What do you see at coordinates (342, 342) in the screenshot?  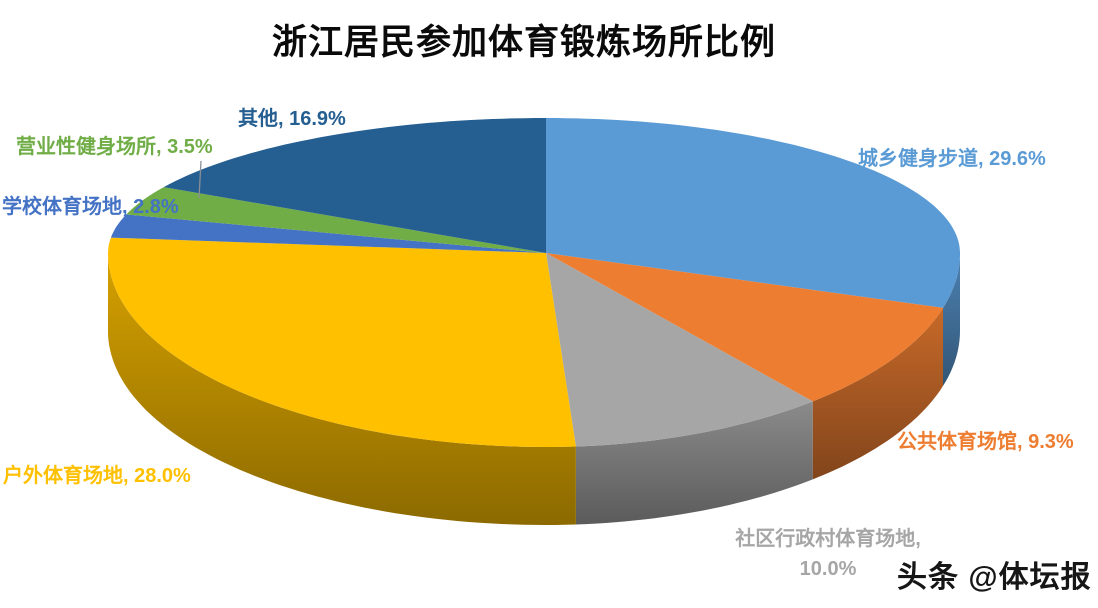 I see `pie-slice-outdoor-sports-grounds` at bounding box center [342, 342].